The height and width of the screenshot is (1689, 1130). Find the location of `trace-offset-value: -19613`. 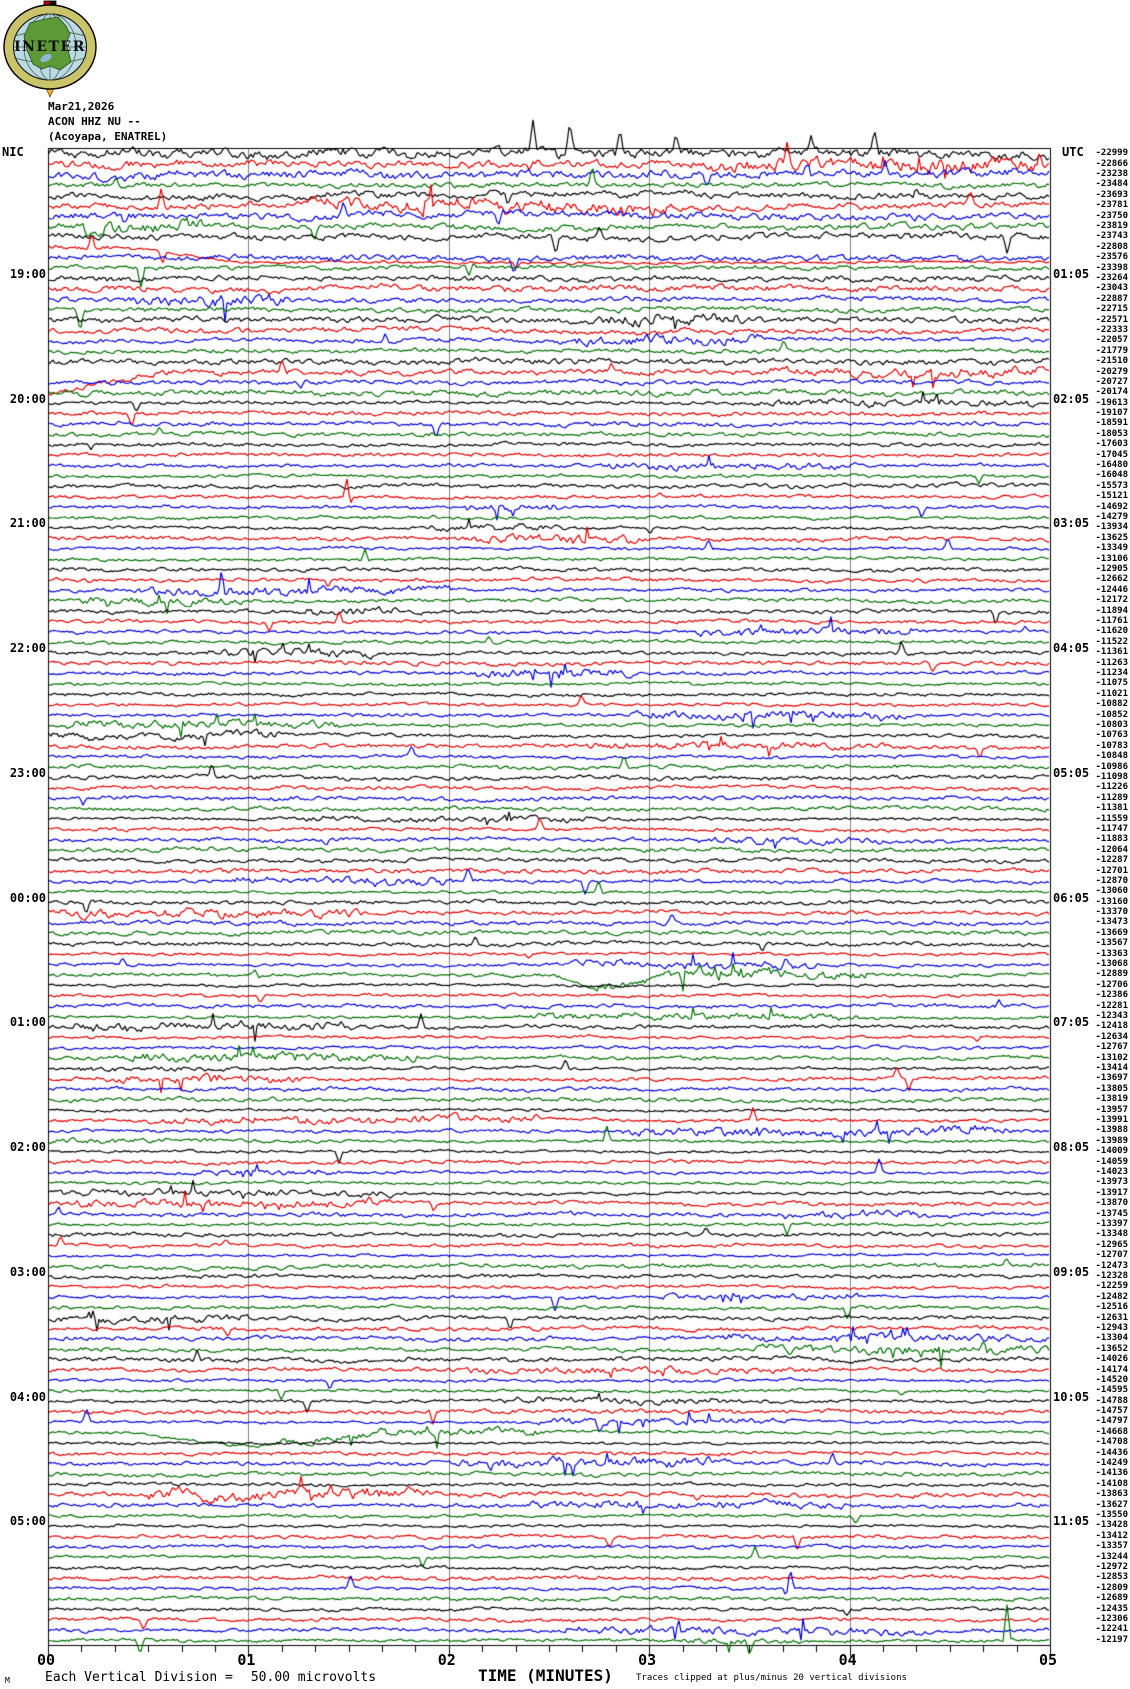

trace-offset-value: -19613 is located at coordinates (1111, 402).